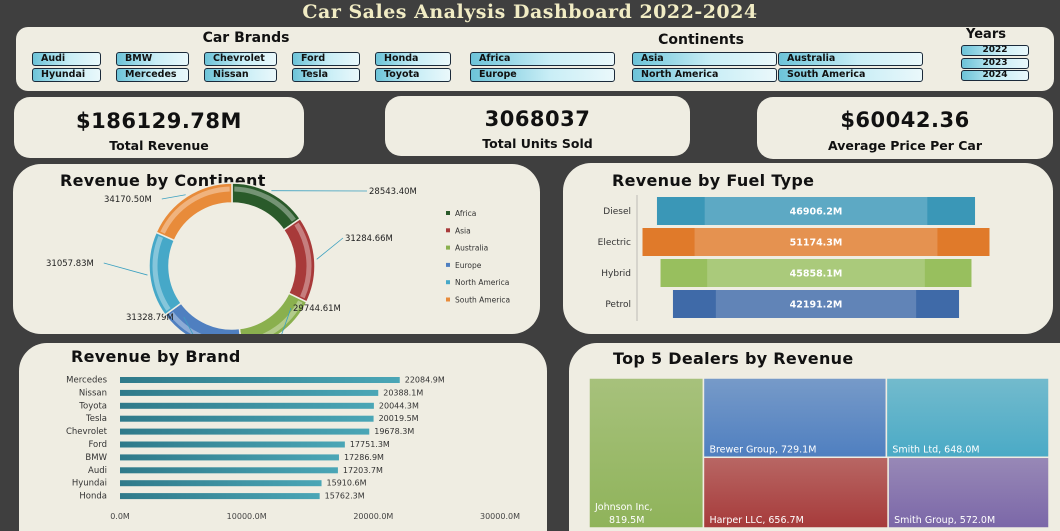 The image size is (1060, 531). What do you see at coordinates (221, 483) in the screenshot?
I see `brand-bar-hyundai` at bounding box center [221, 483].